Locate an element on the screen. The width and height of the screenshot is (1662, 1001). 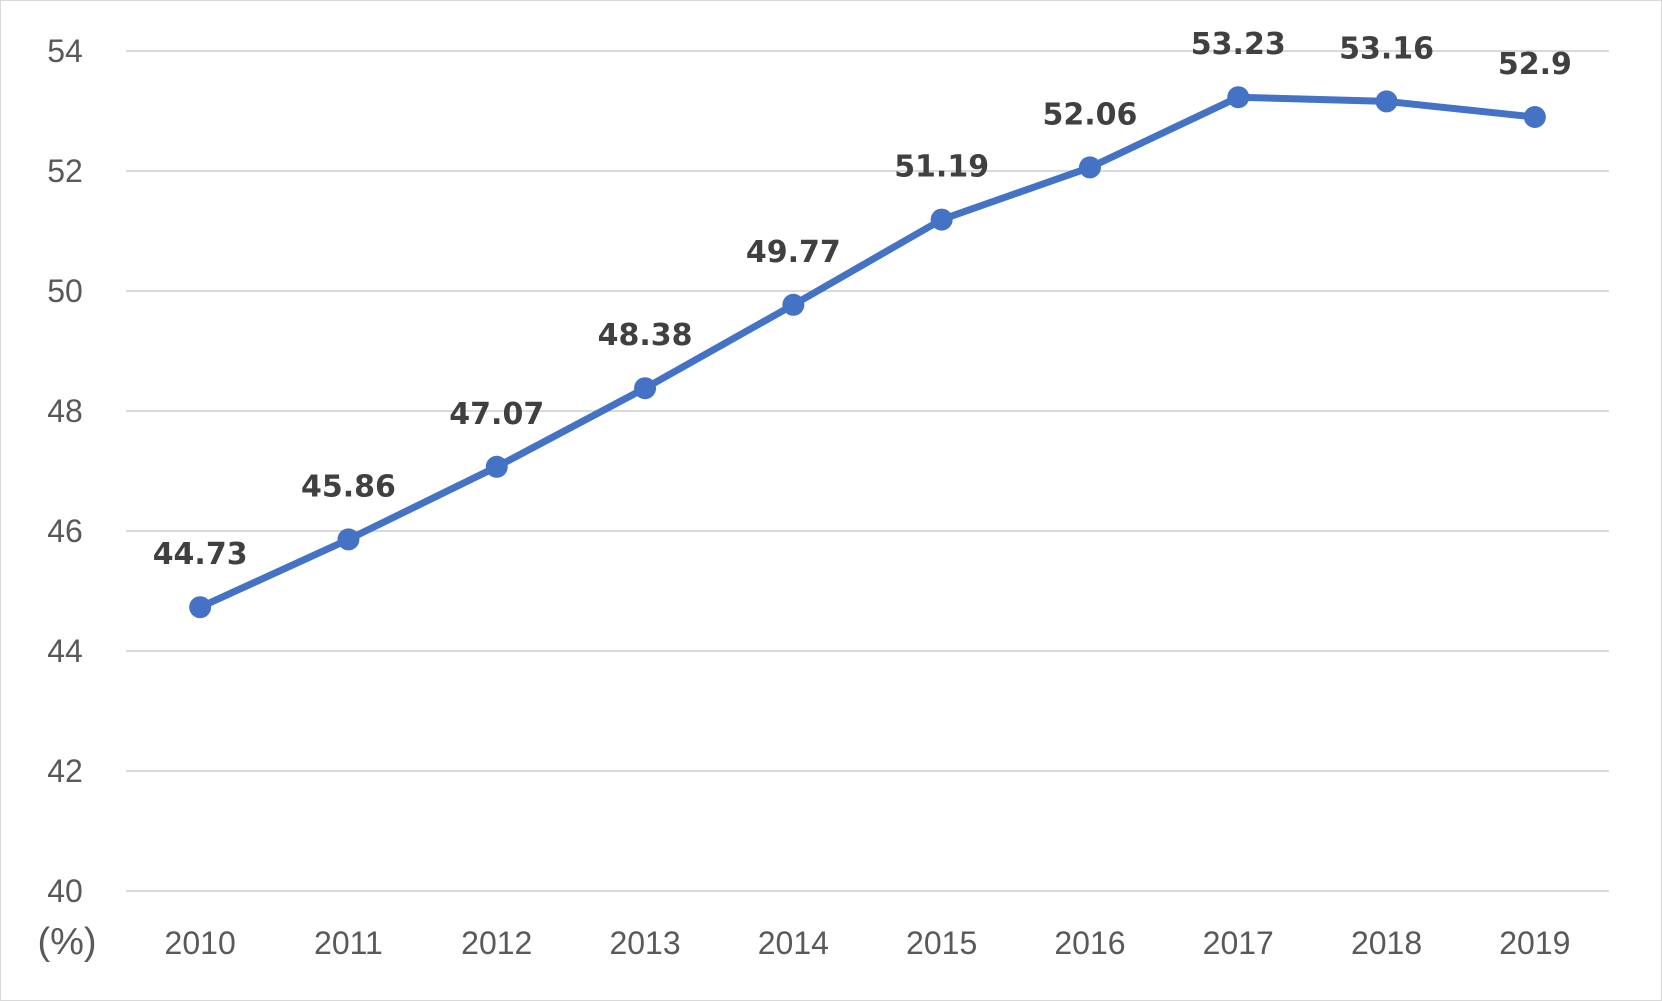
x-tick-label: 2016 is located at coordinates (1089, 943).